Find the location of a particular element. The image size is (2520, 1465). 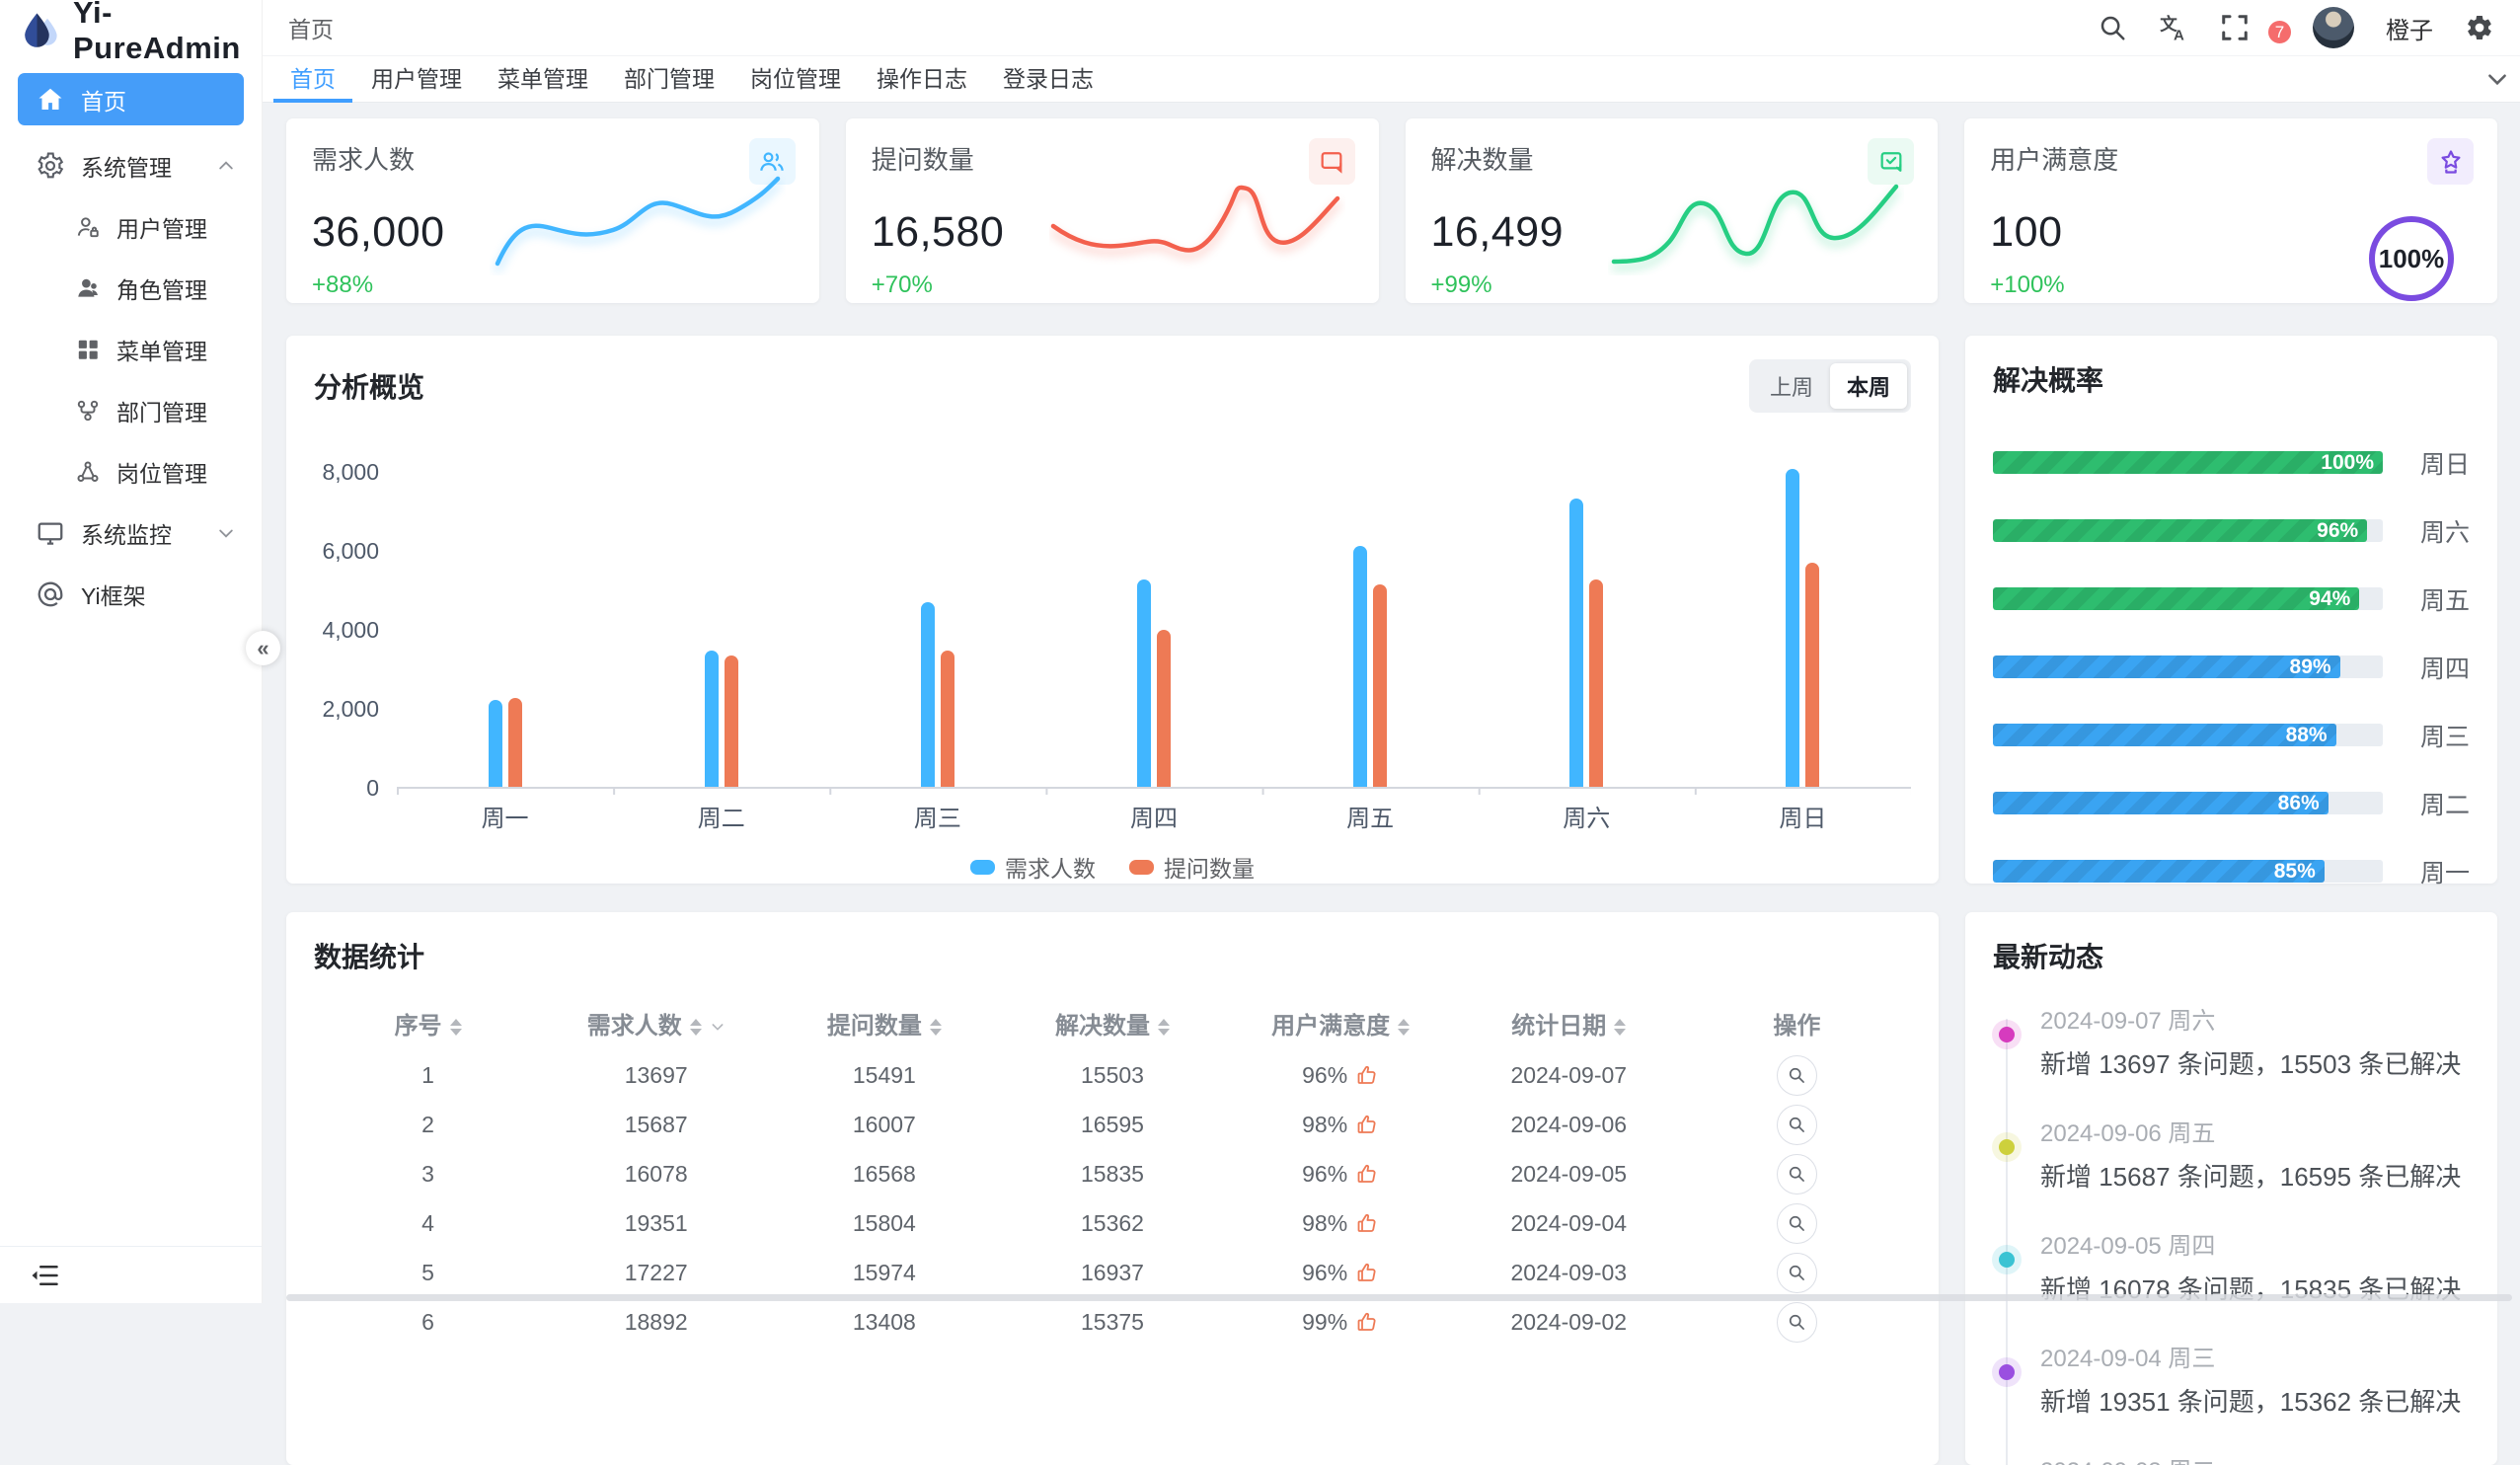

satisfaction-value: 96% is located at coordinates (1340, 1175).